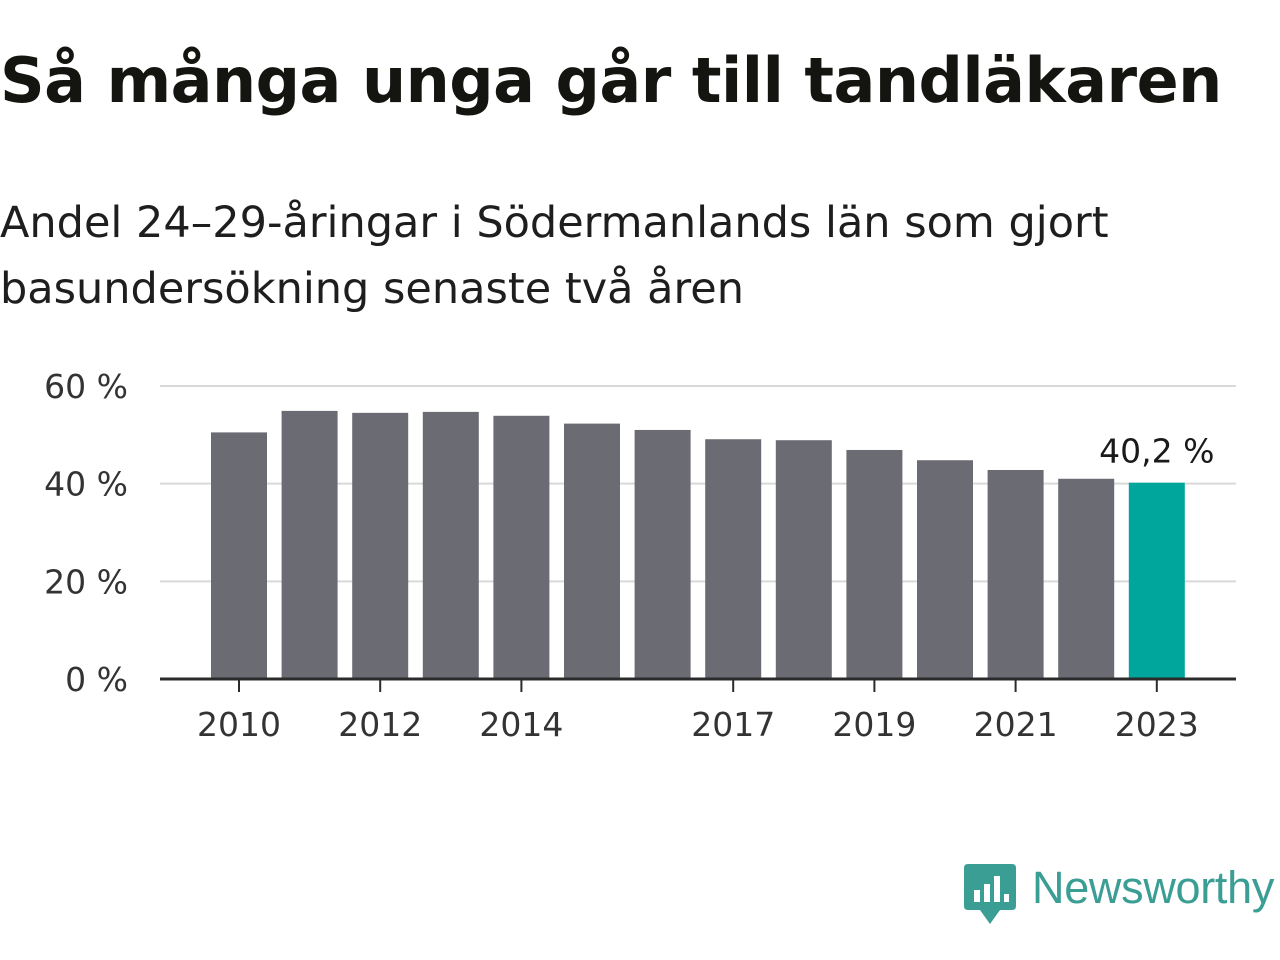 The width and height of the screenshot is (1280, 960). I want to click on bar-2018, so click(803, 559).